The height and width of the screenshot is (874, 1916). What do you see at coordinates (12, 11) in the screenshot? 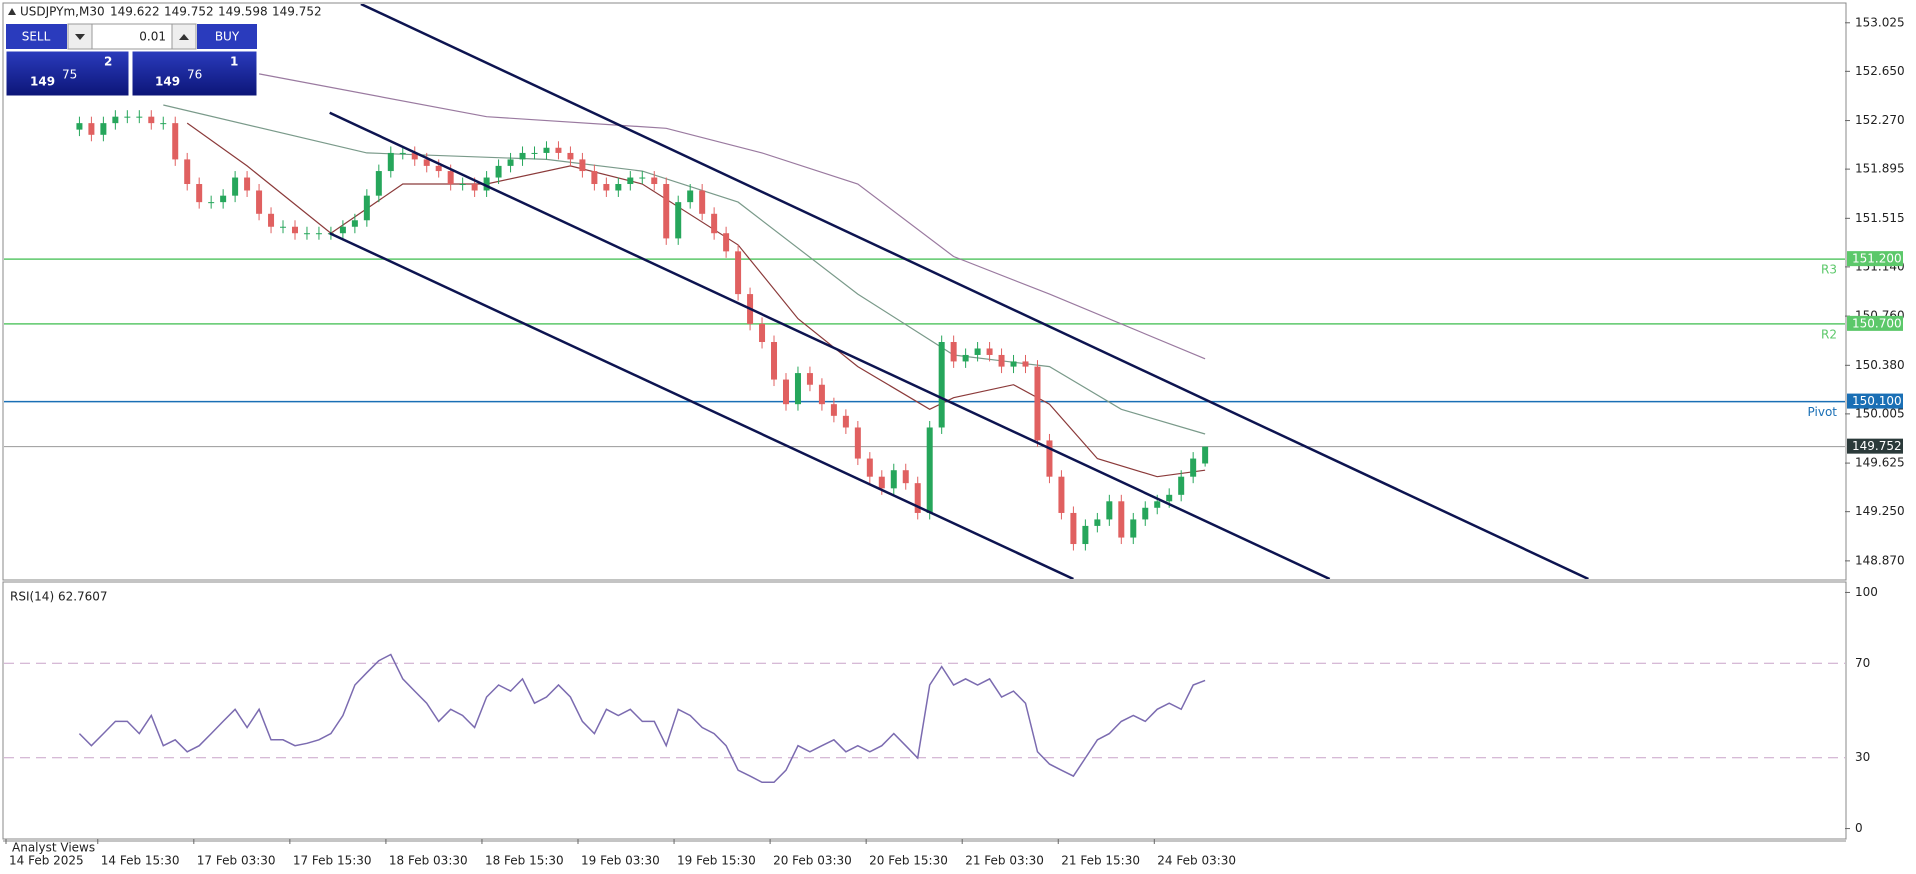
I see `collapse-icon` at bounding box center [12, 11].